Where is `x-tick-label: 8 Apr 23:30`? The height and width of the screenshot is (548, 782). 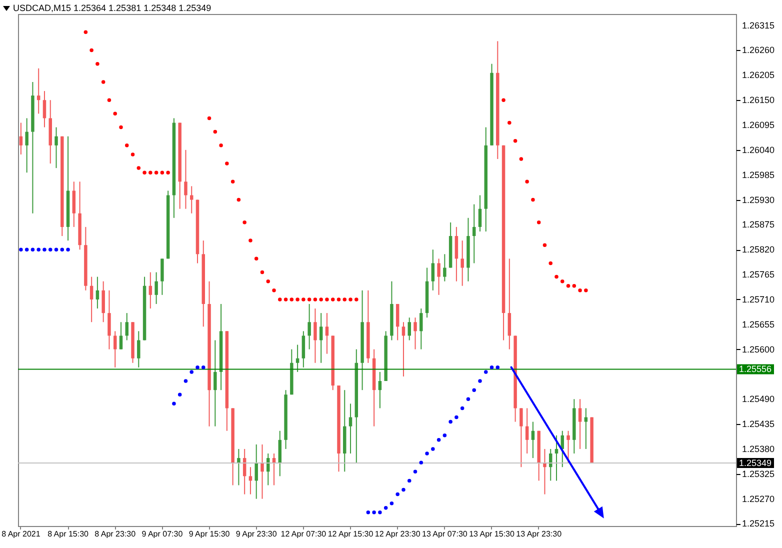 x-tick-label: 8 Apr 23:30 is located at coordinates (115, 534).